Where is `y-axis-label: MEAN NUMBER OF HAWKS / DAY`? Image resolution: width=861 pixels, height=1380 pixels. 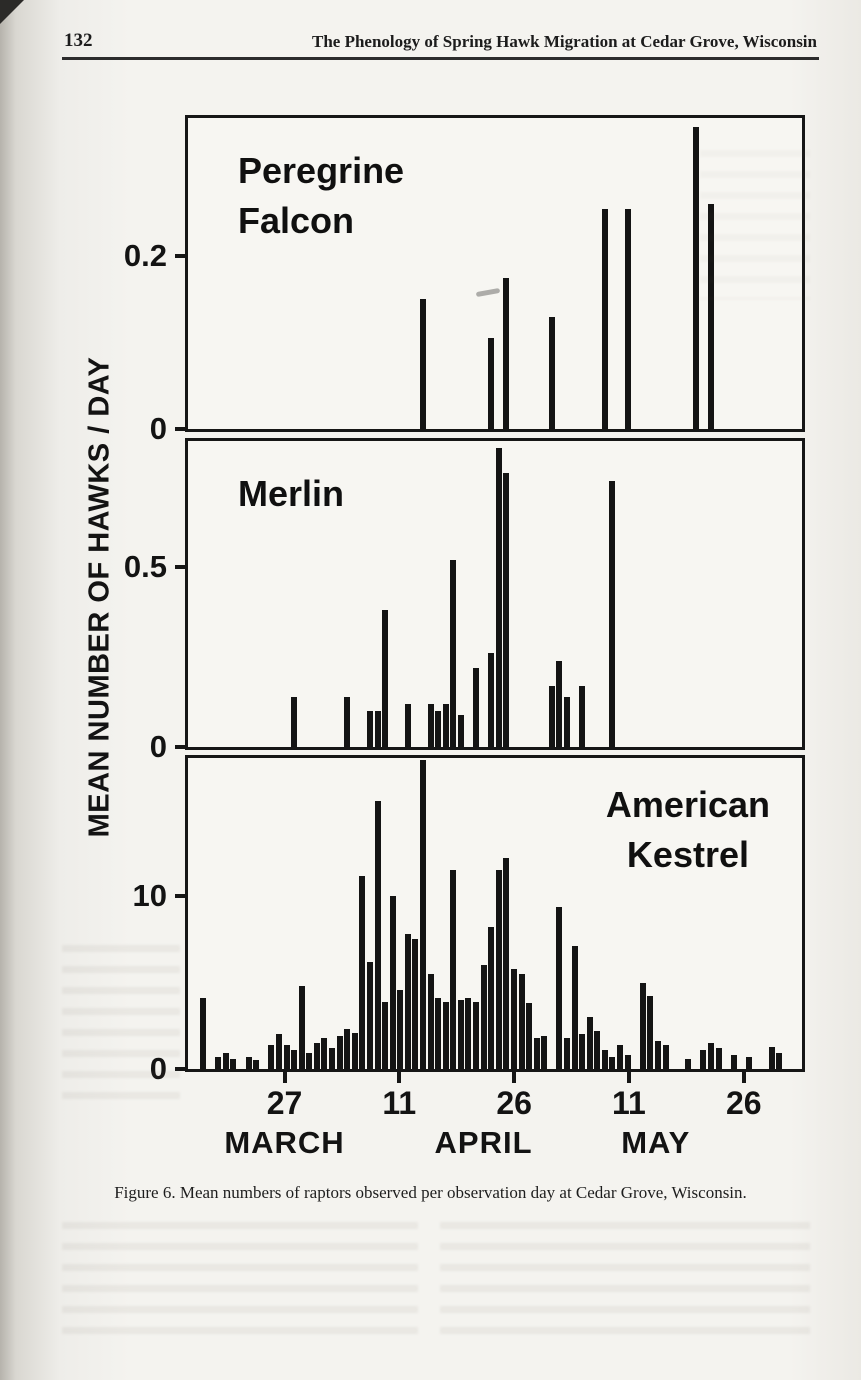
y-axis-label: MEAN NUMBER OF HAWKS / DAY is located at coordinates (99, 597).